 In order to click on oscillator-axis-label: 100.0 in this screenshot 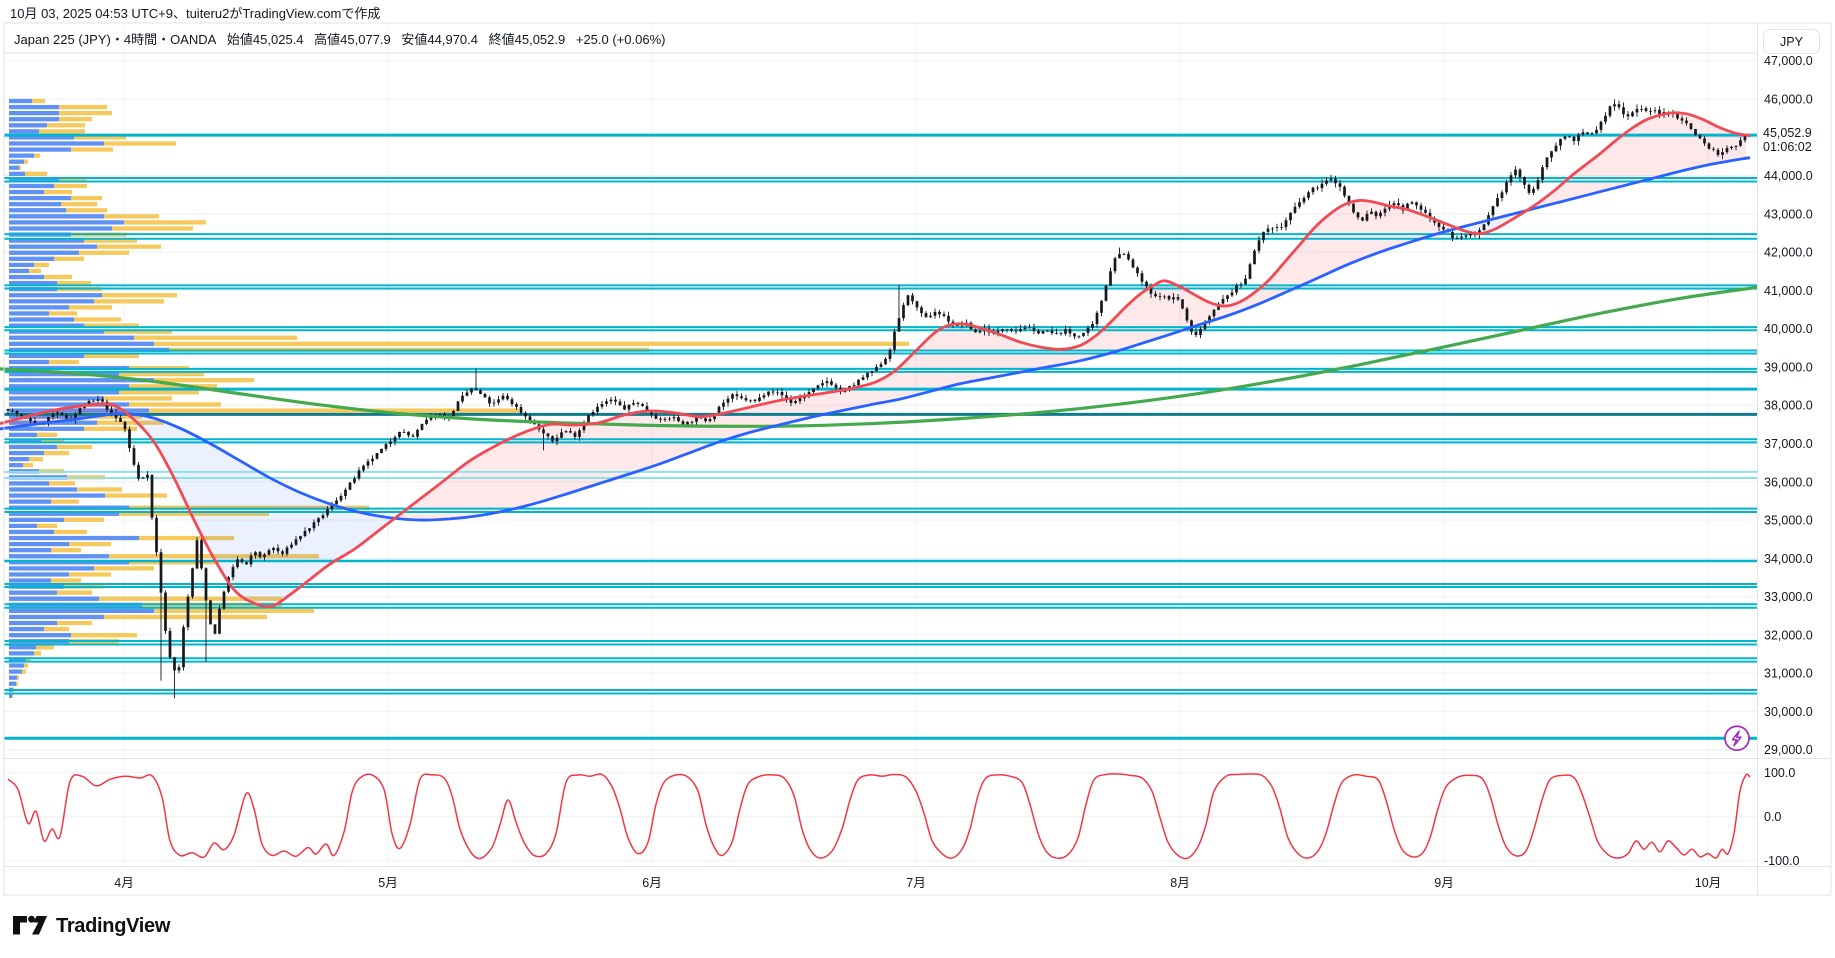, I will do `click(1779, 773)`.